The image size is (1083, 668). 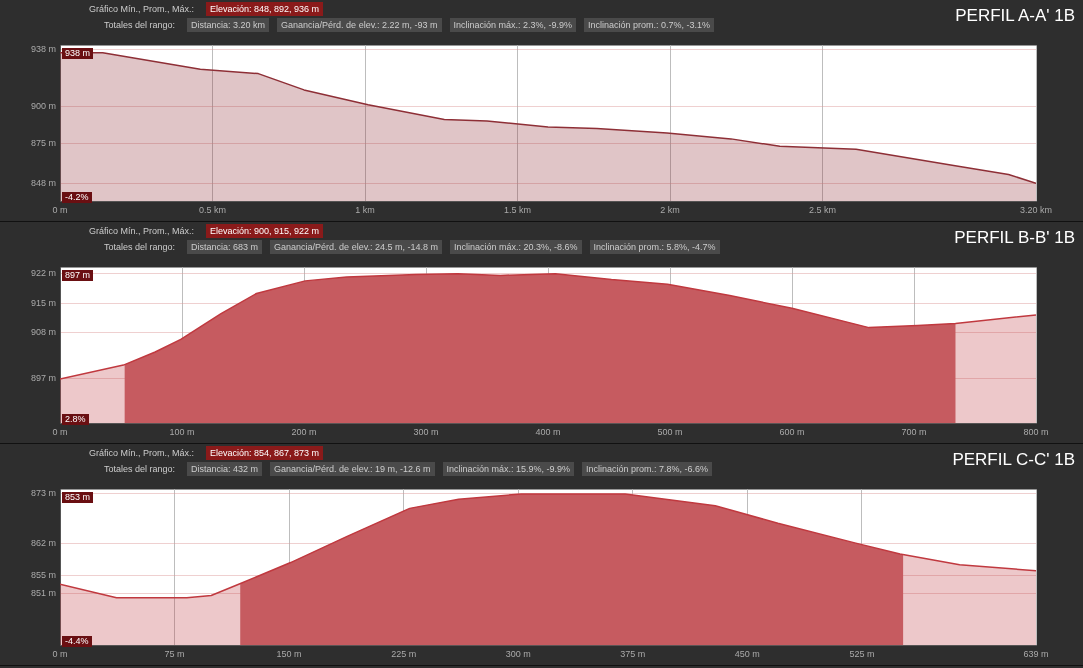 I want to click on y-tick-label: 900 m, so click(x=43, y=105).